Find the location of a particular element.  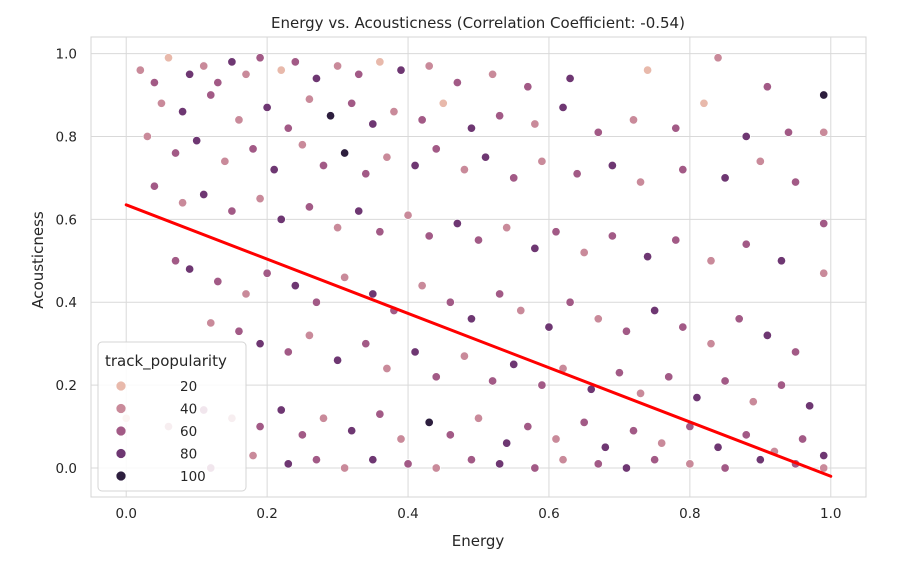

x-tick-label: 0.2 is located at coordinates (266, 514).